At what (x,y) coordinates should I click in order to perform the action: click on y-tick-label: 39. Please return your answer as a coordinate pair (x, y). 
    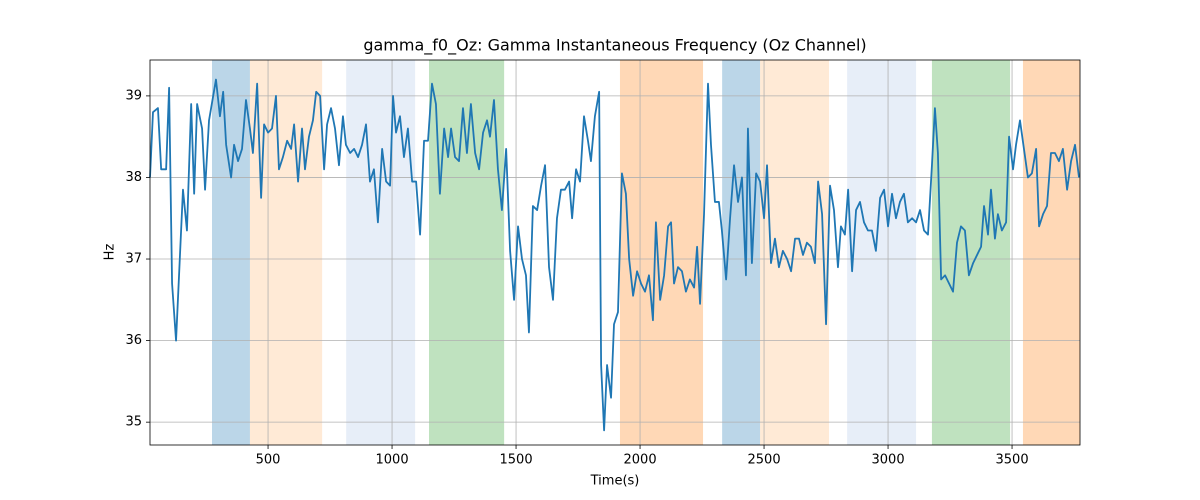
    Looking at the image, I should click on (133, 95).